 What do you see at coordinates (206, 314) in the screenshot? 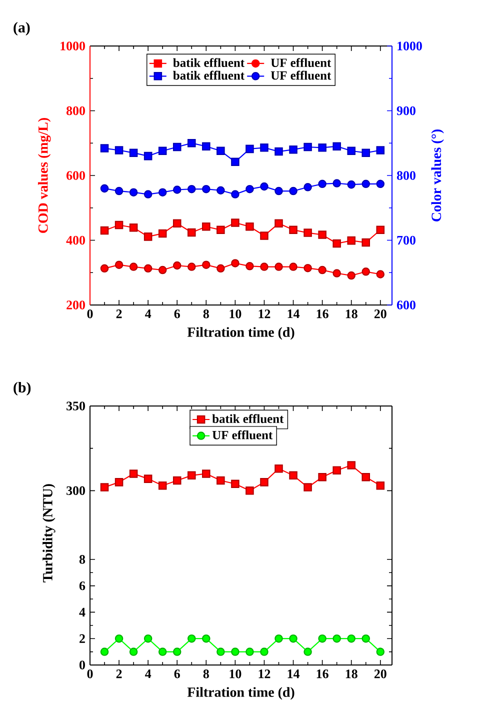
I see `x-tick-label: 8` at bounding box center [206, 314].